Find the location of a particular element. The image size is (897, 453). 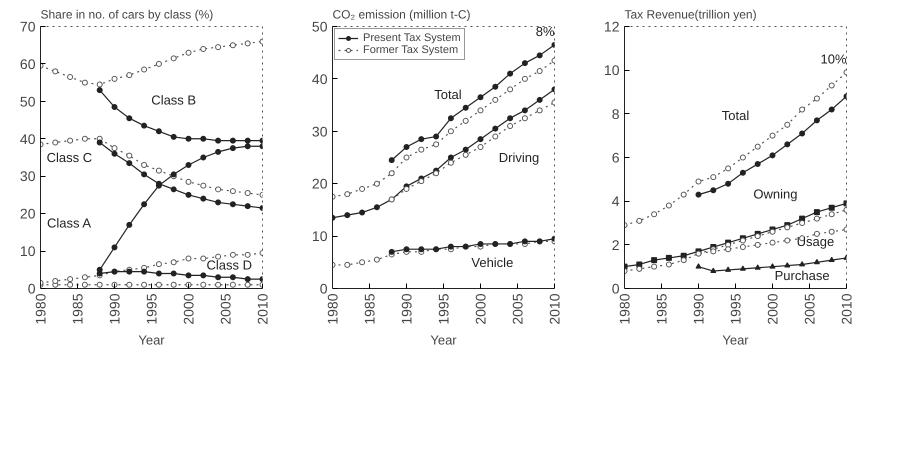

annotation: Class C is located at coordinates (69, 157).